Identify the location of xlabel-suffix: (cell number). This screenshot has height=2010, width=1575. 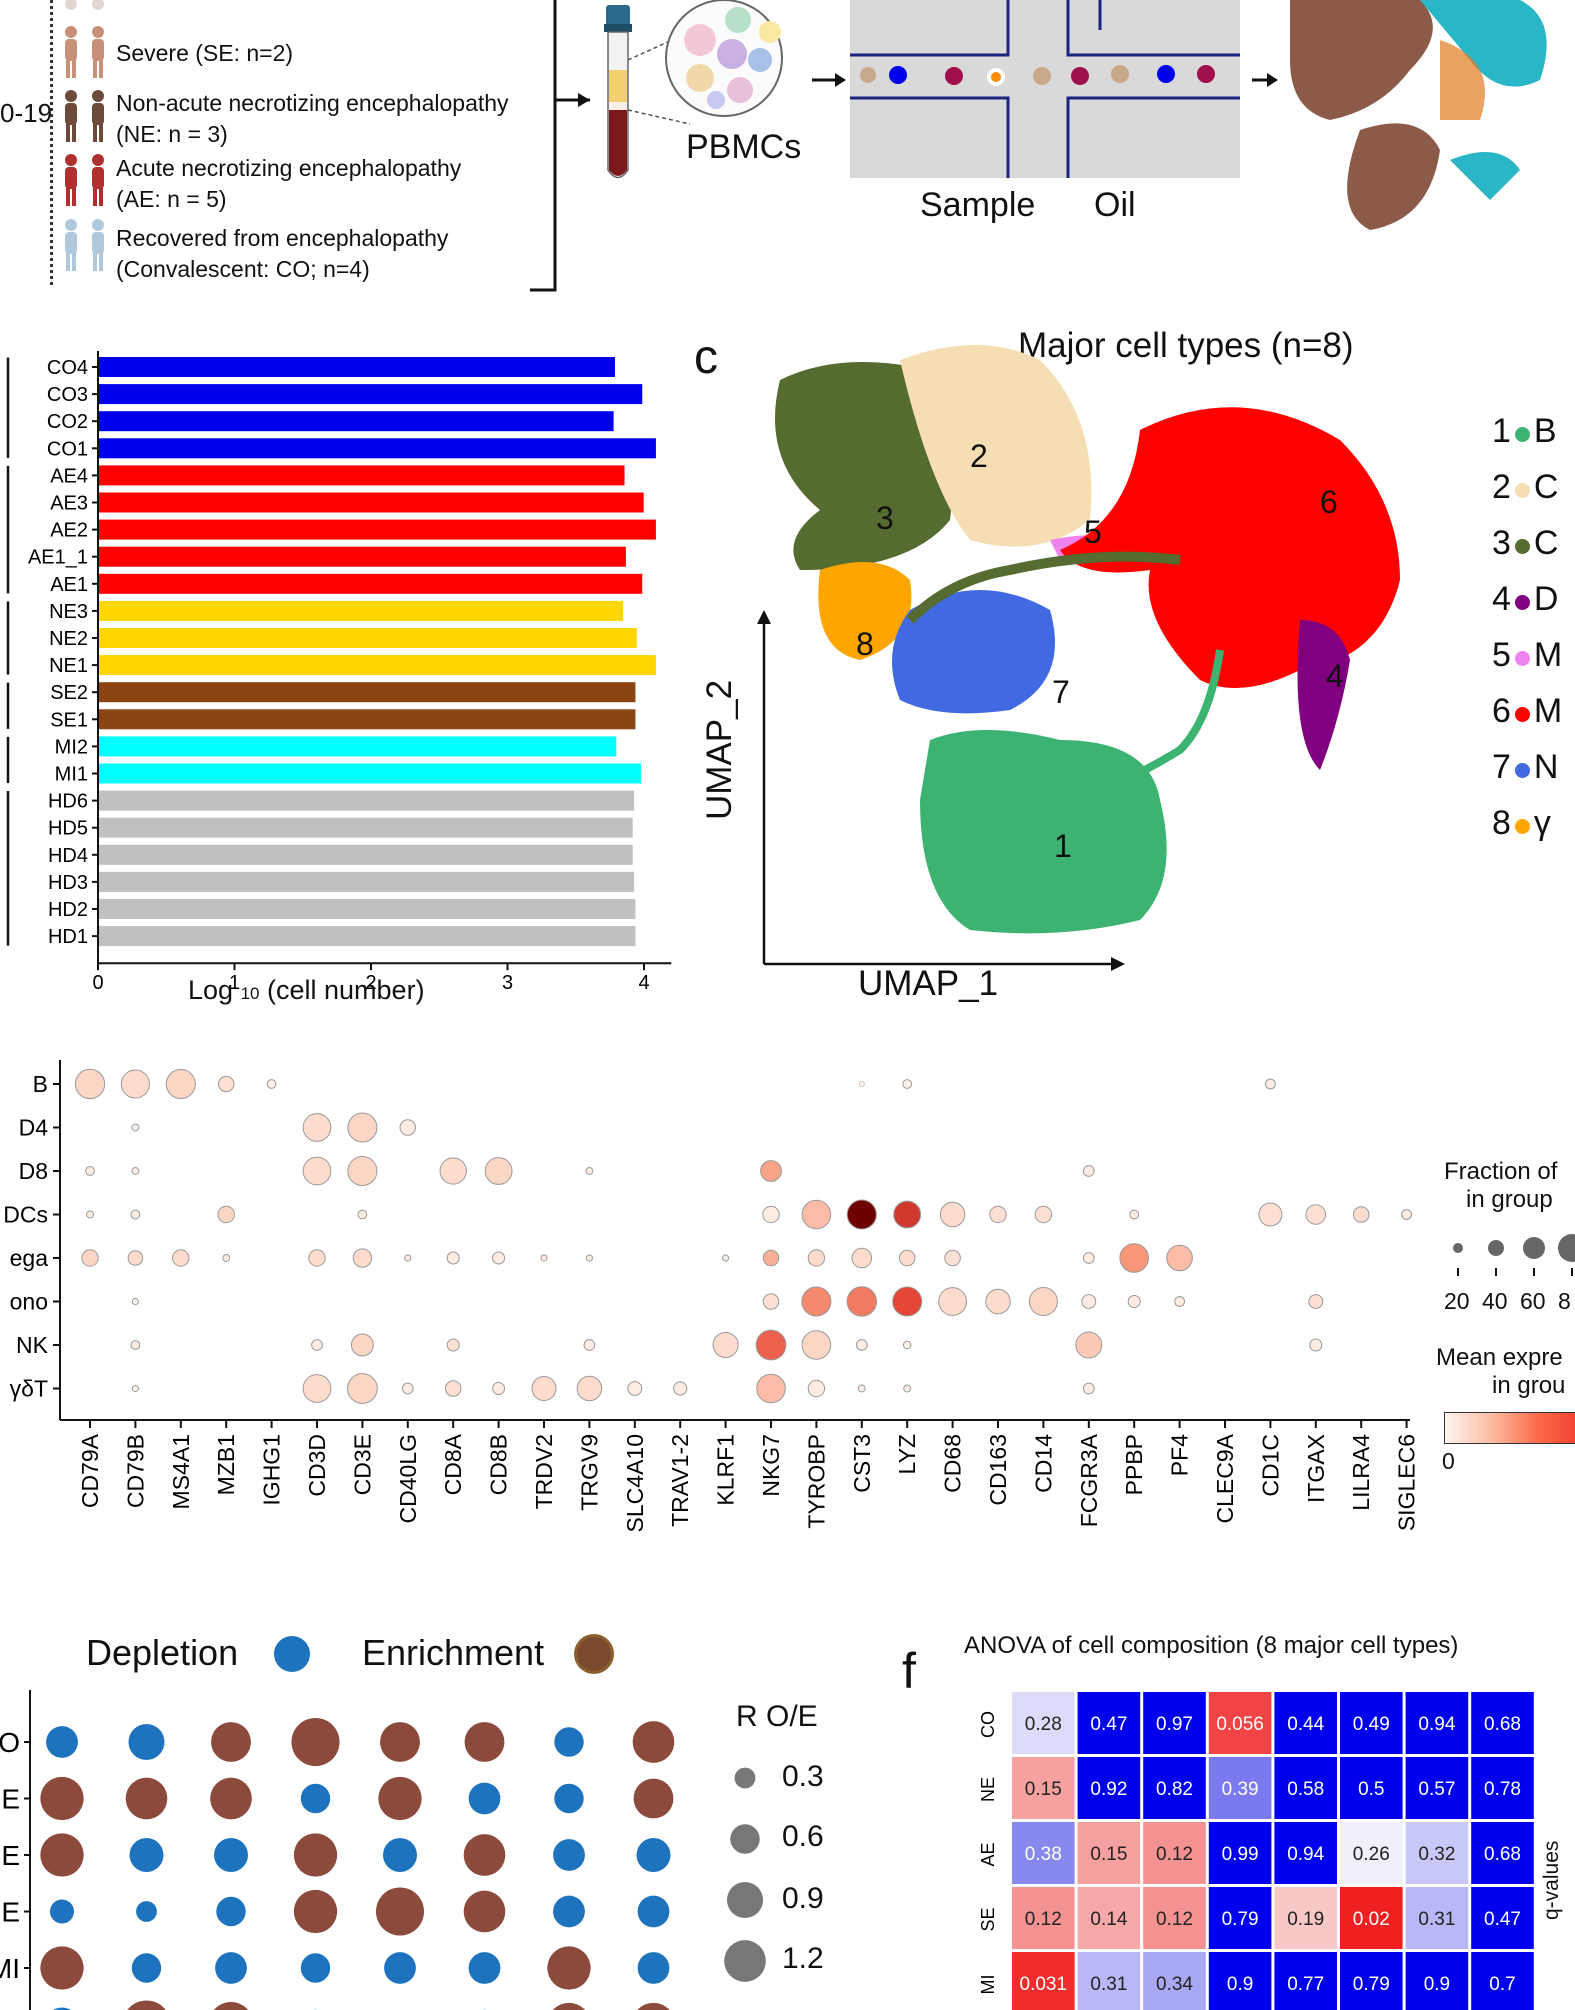
(346, 990).